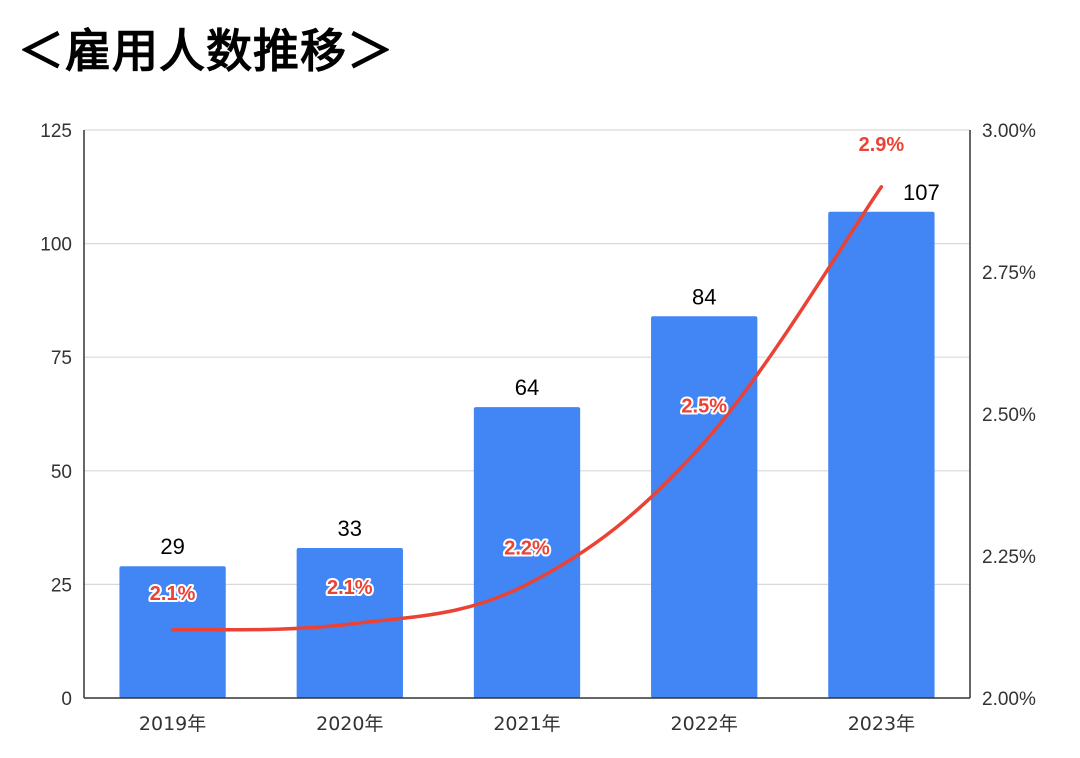 The width and height of the screenshot is (1080, 758). Describe the element at coordinates (61, 585) in the screenshot. I see `y-tick-label: 25` at that location.